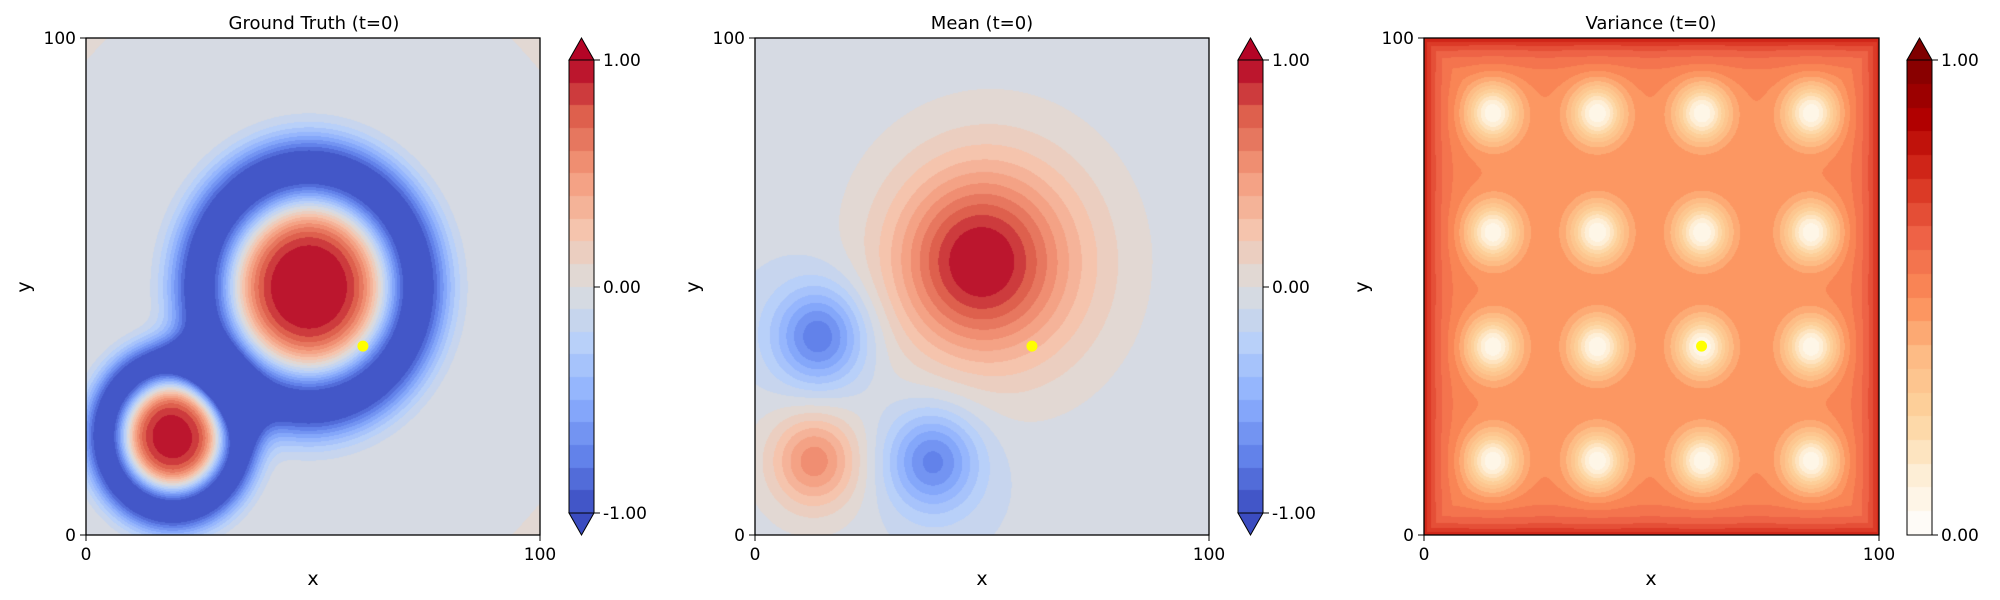 This screenshot has width=2000, height=600. I want to click on chart-title: Mean (t=0), so click(982, 23).